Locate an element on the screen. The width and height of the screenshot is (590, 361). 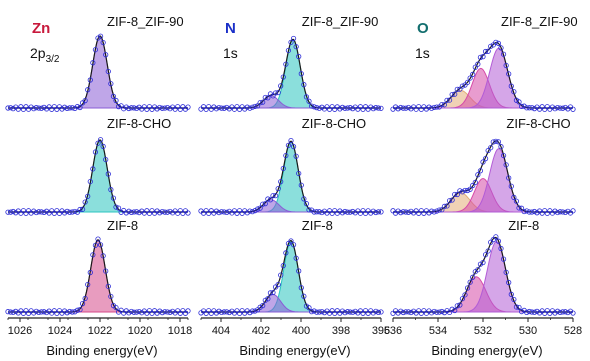
x-tick-label: 396 is located at coordinates (381, 331).